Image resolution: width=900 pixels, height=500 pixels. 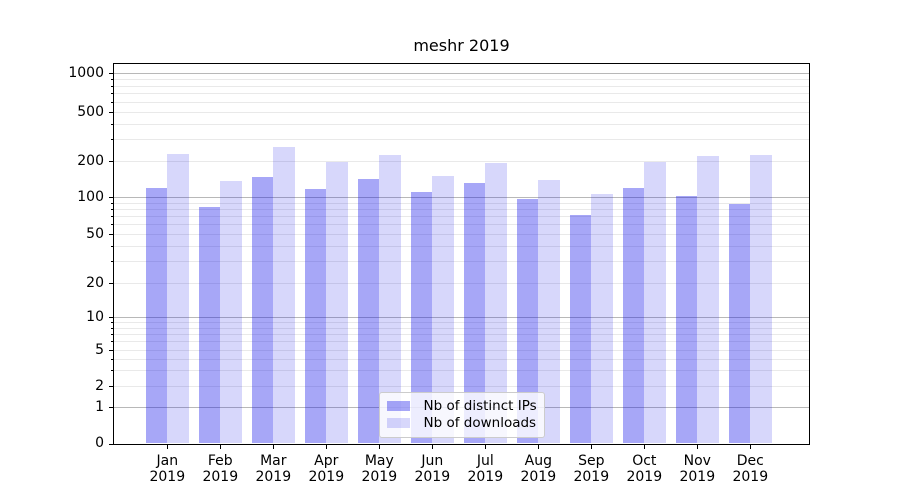 What do you see at coordinates (220, 469) in the screenshot?
I see `x-tick-label-feb: Feb 2019` at bounding box center [220, 469].